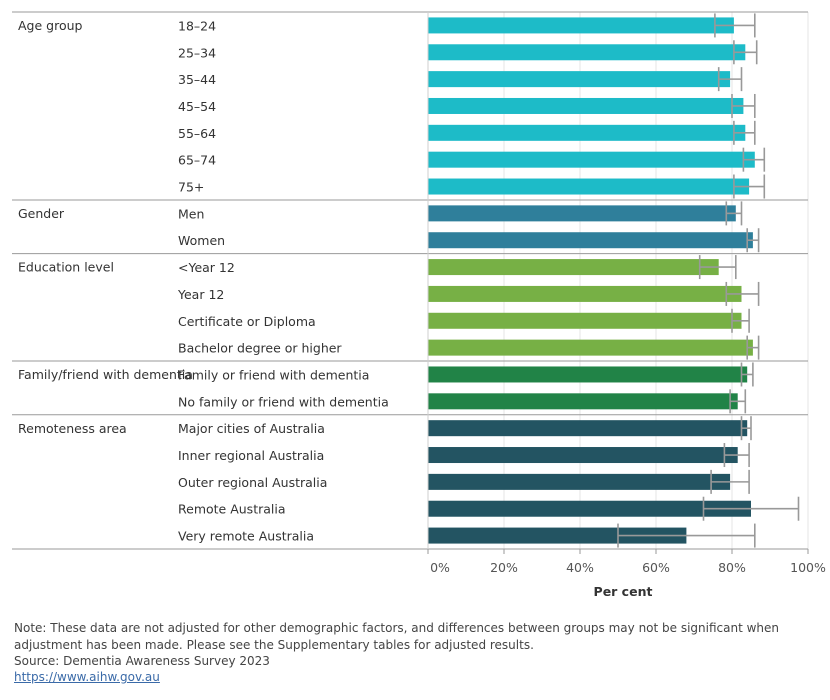  I want to click on chart-source: Source: Dementia Awareness Survey 2023, so click(142, 661).